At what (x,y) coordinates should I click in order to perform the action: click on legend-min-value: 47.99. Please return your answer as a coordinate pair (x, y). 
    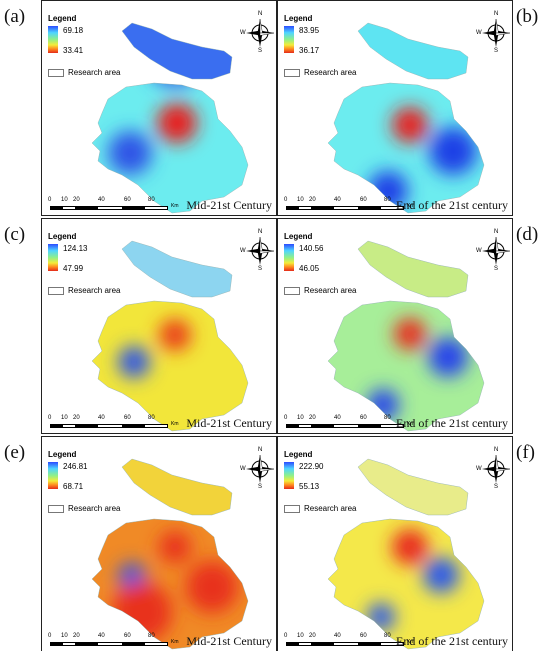
    Looking at the image, I should click on (73, 268).